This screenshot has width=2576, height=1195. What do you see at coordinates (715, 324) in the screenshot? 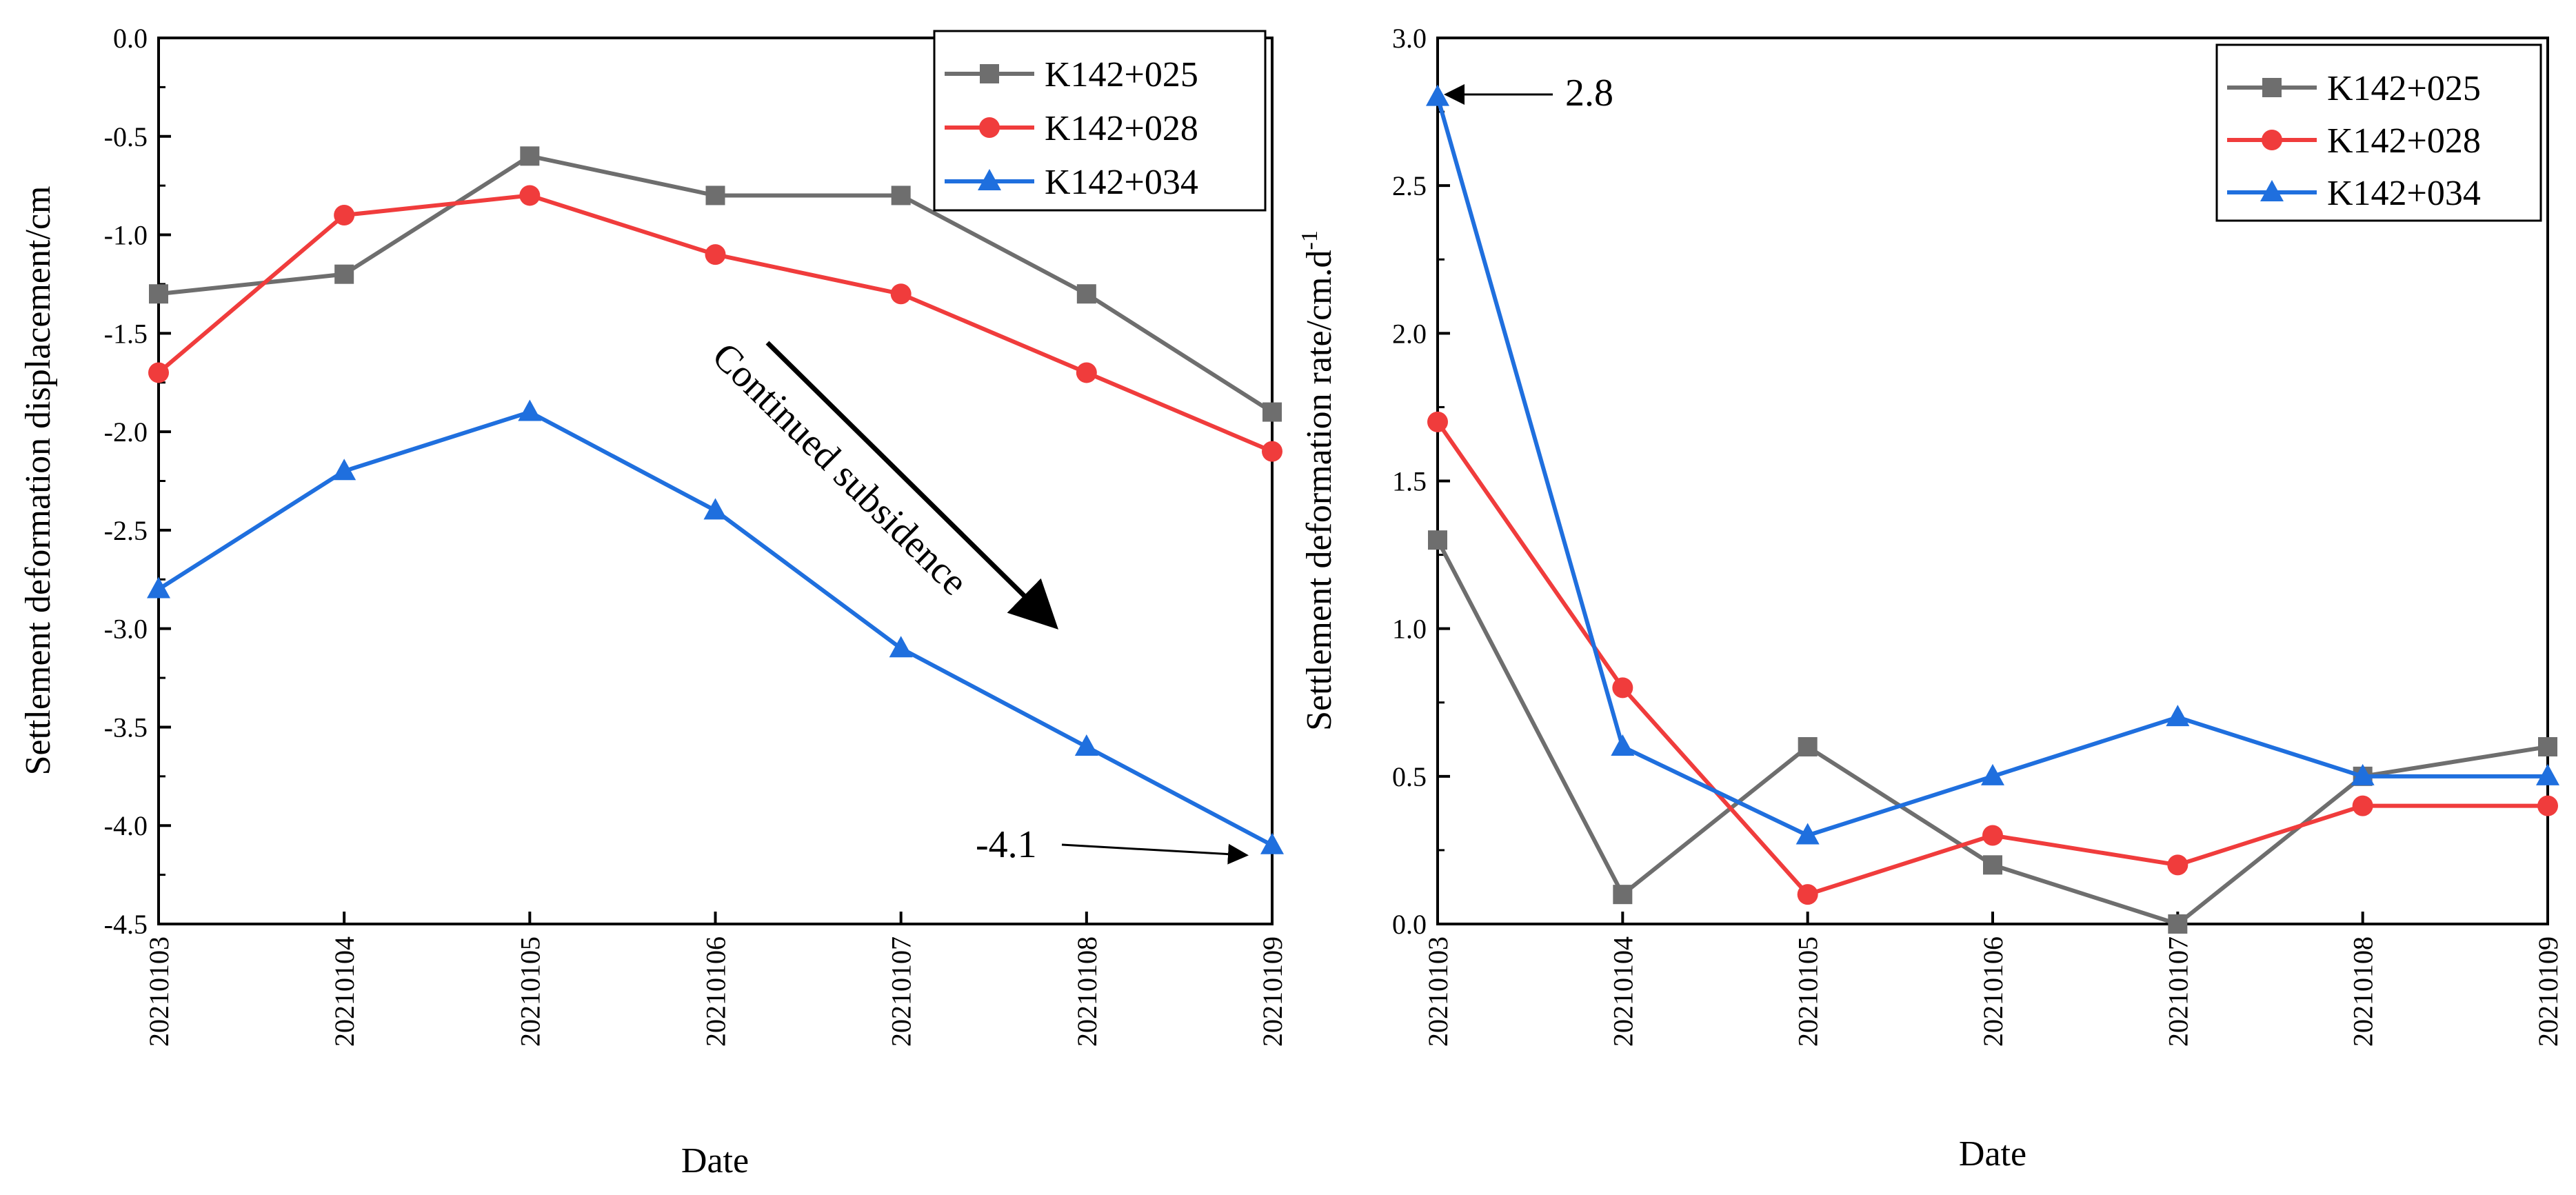
I see `series-line` at bounding box center [715, 324].